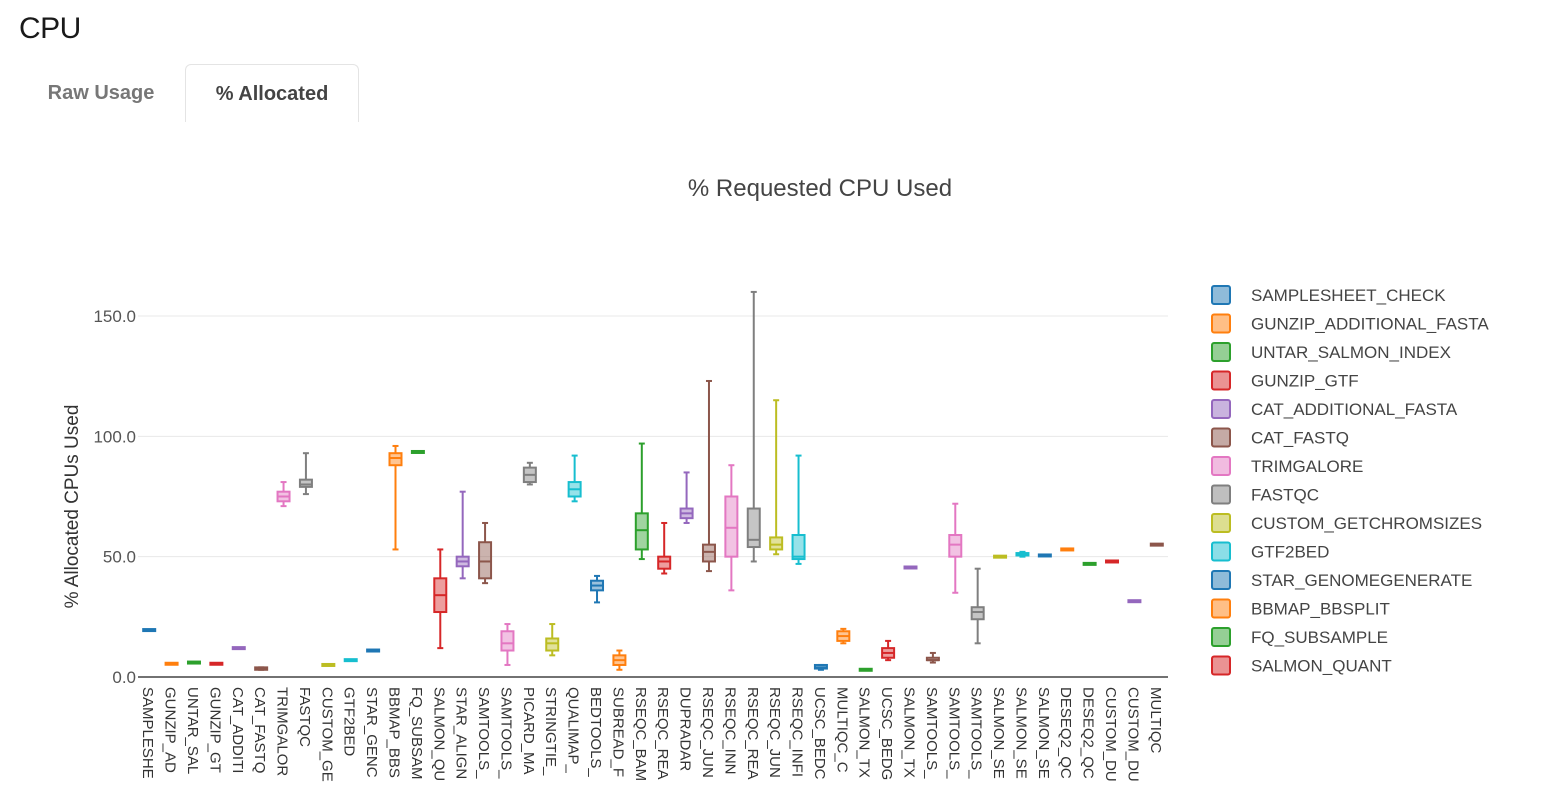  I want to click on box-ucsc-bedc, so click(820, 667).